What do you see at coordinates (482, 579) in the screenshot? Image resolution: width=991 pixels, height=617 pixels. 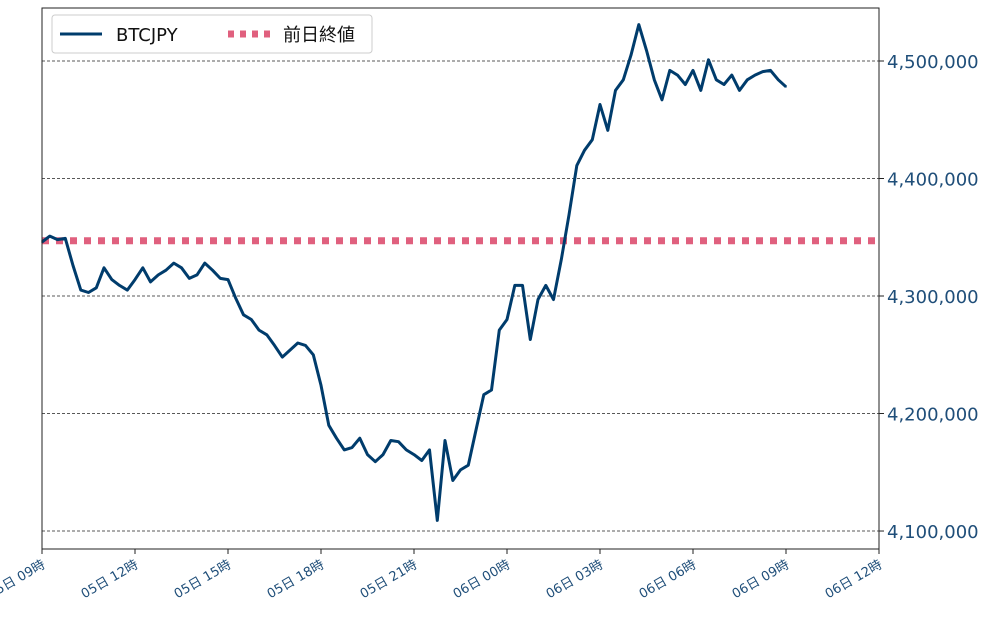 I see `x-tick-label: 06日 00時` at bounding box center [482, 579].